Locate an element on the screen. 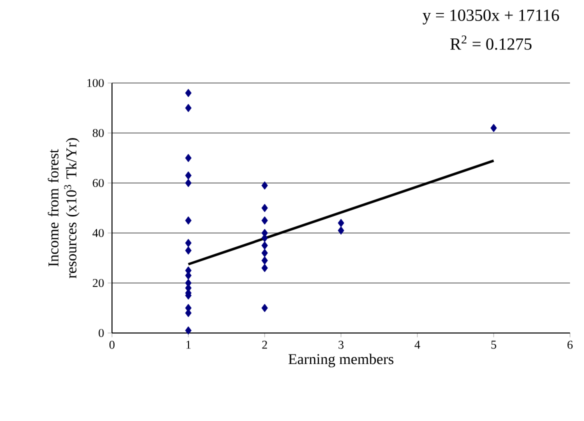 This screenshot has width=584, height=421. y-tick-label: 0 is located at coordinates (101, 333).